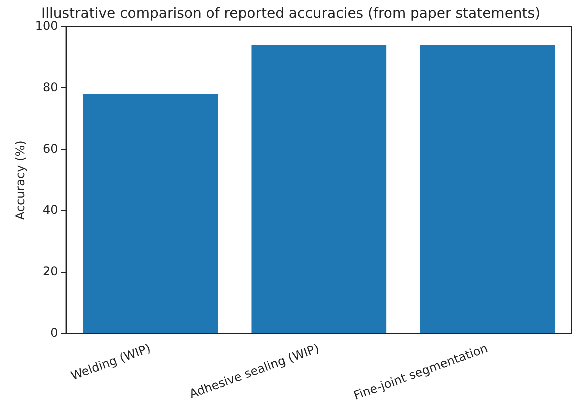 Image resolution: width=584 pixels, height=411 pixels. What do you see at coordinates (50, 149) in the screenshot?
I see `y-tick-label: 60` at bounding box center [50, 149].